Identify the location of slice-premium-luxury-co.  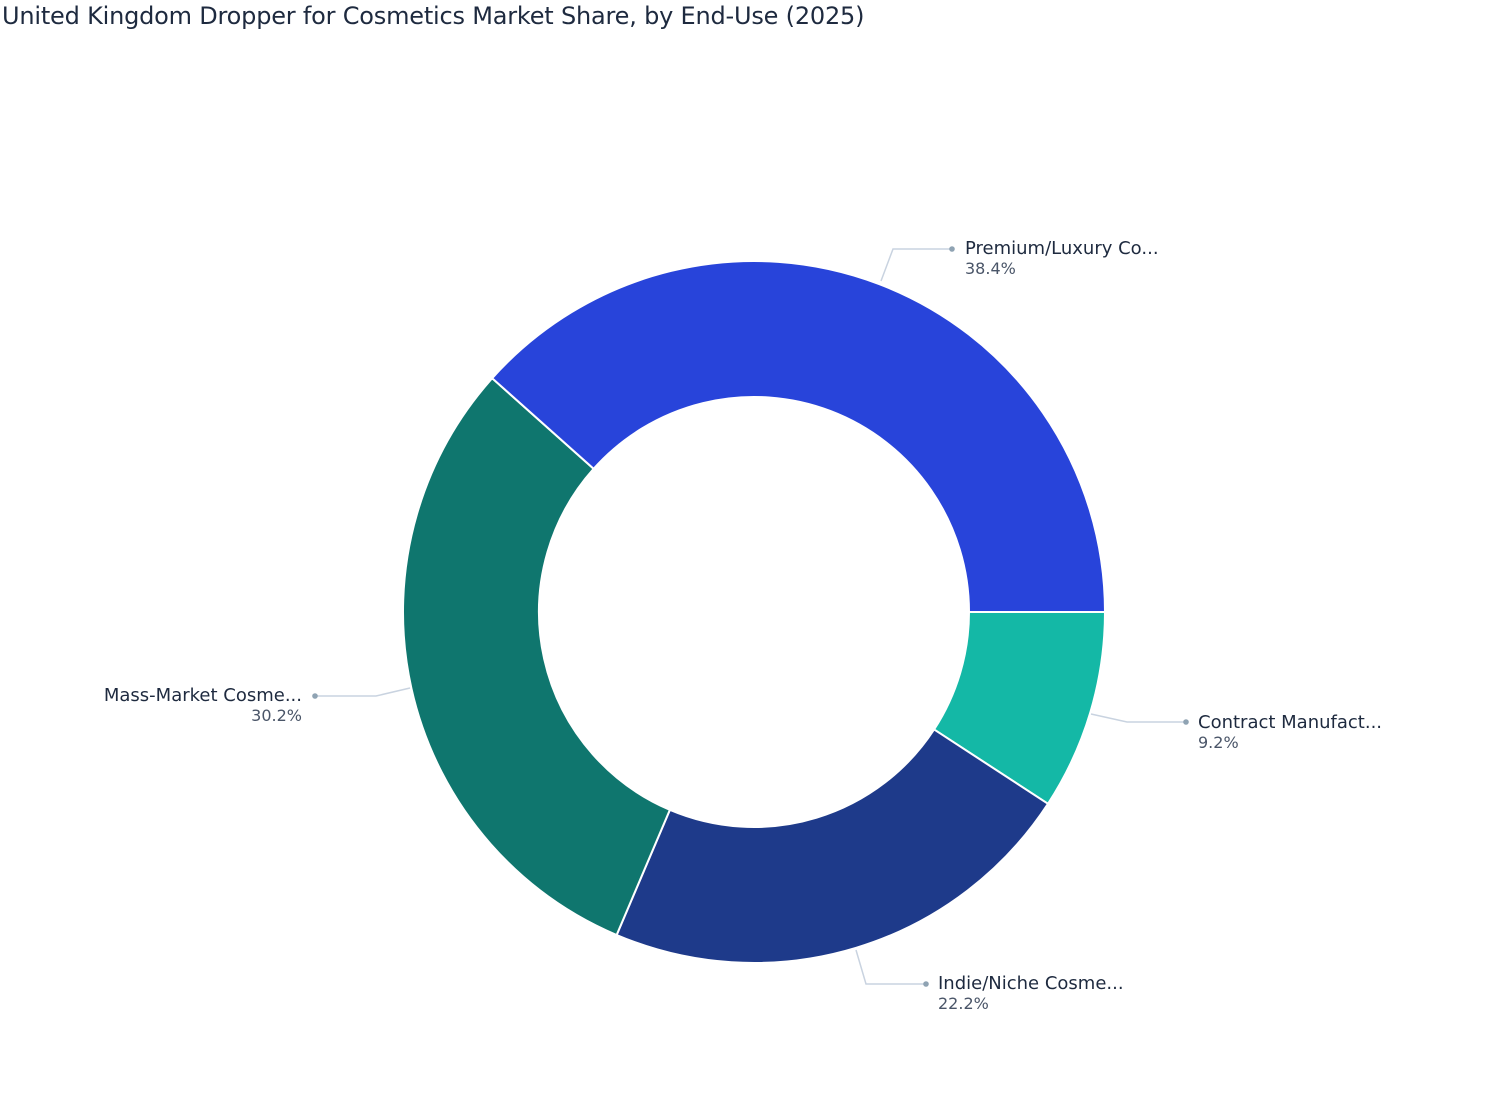
(798, 436).